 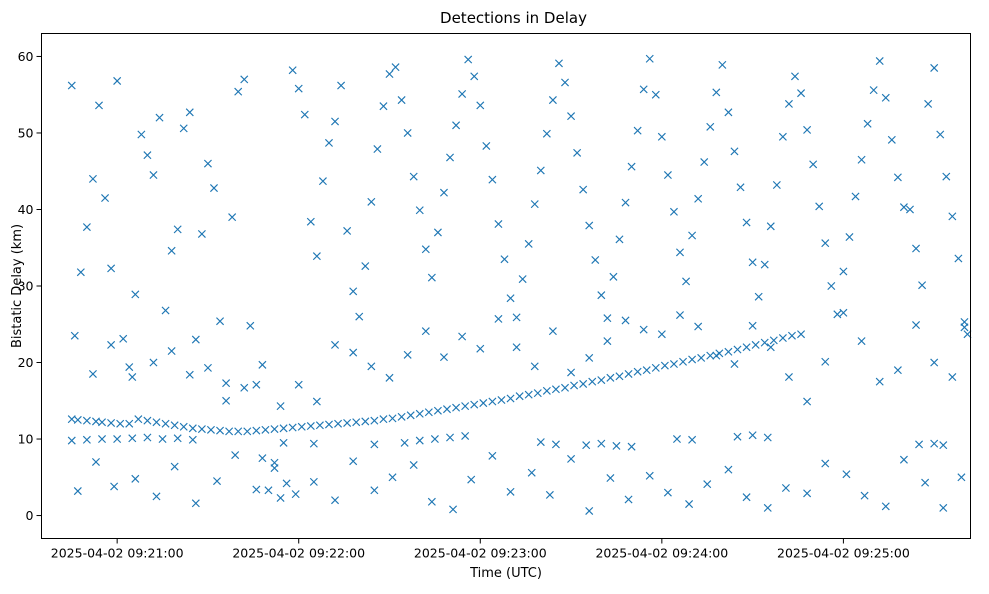 What do you see at coordinates (30, 286) in the screenshot?
I see `y-axis-ticks: 0 10 20 30 40 50 60` at bounding box center [30, 286].